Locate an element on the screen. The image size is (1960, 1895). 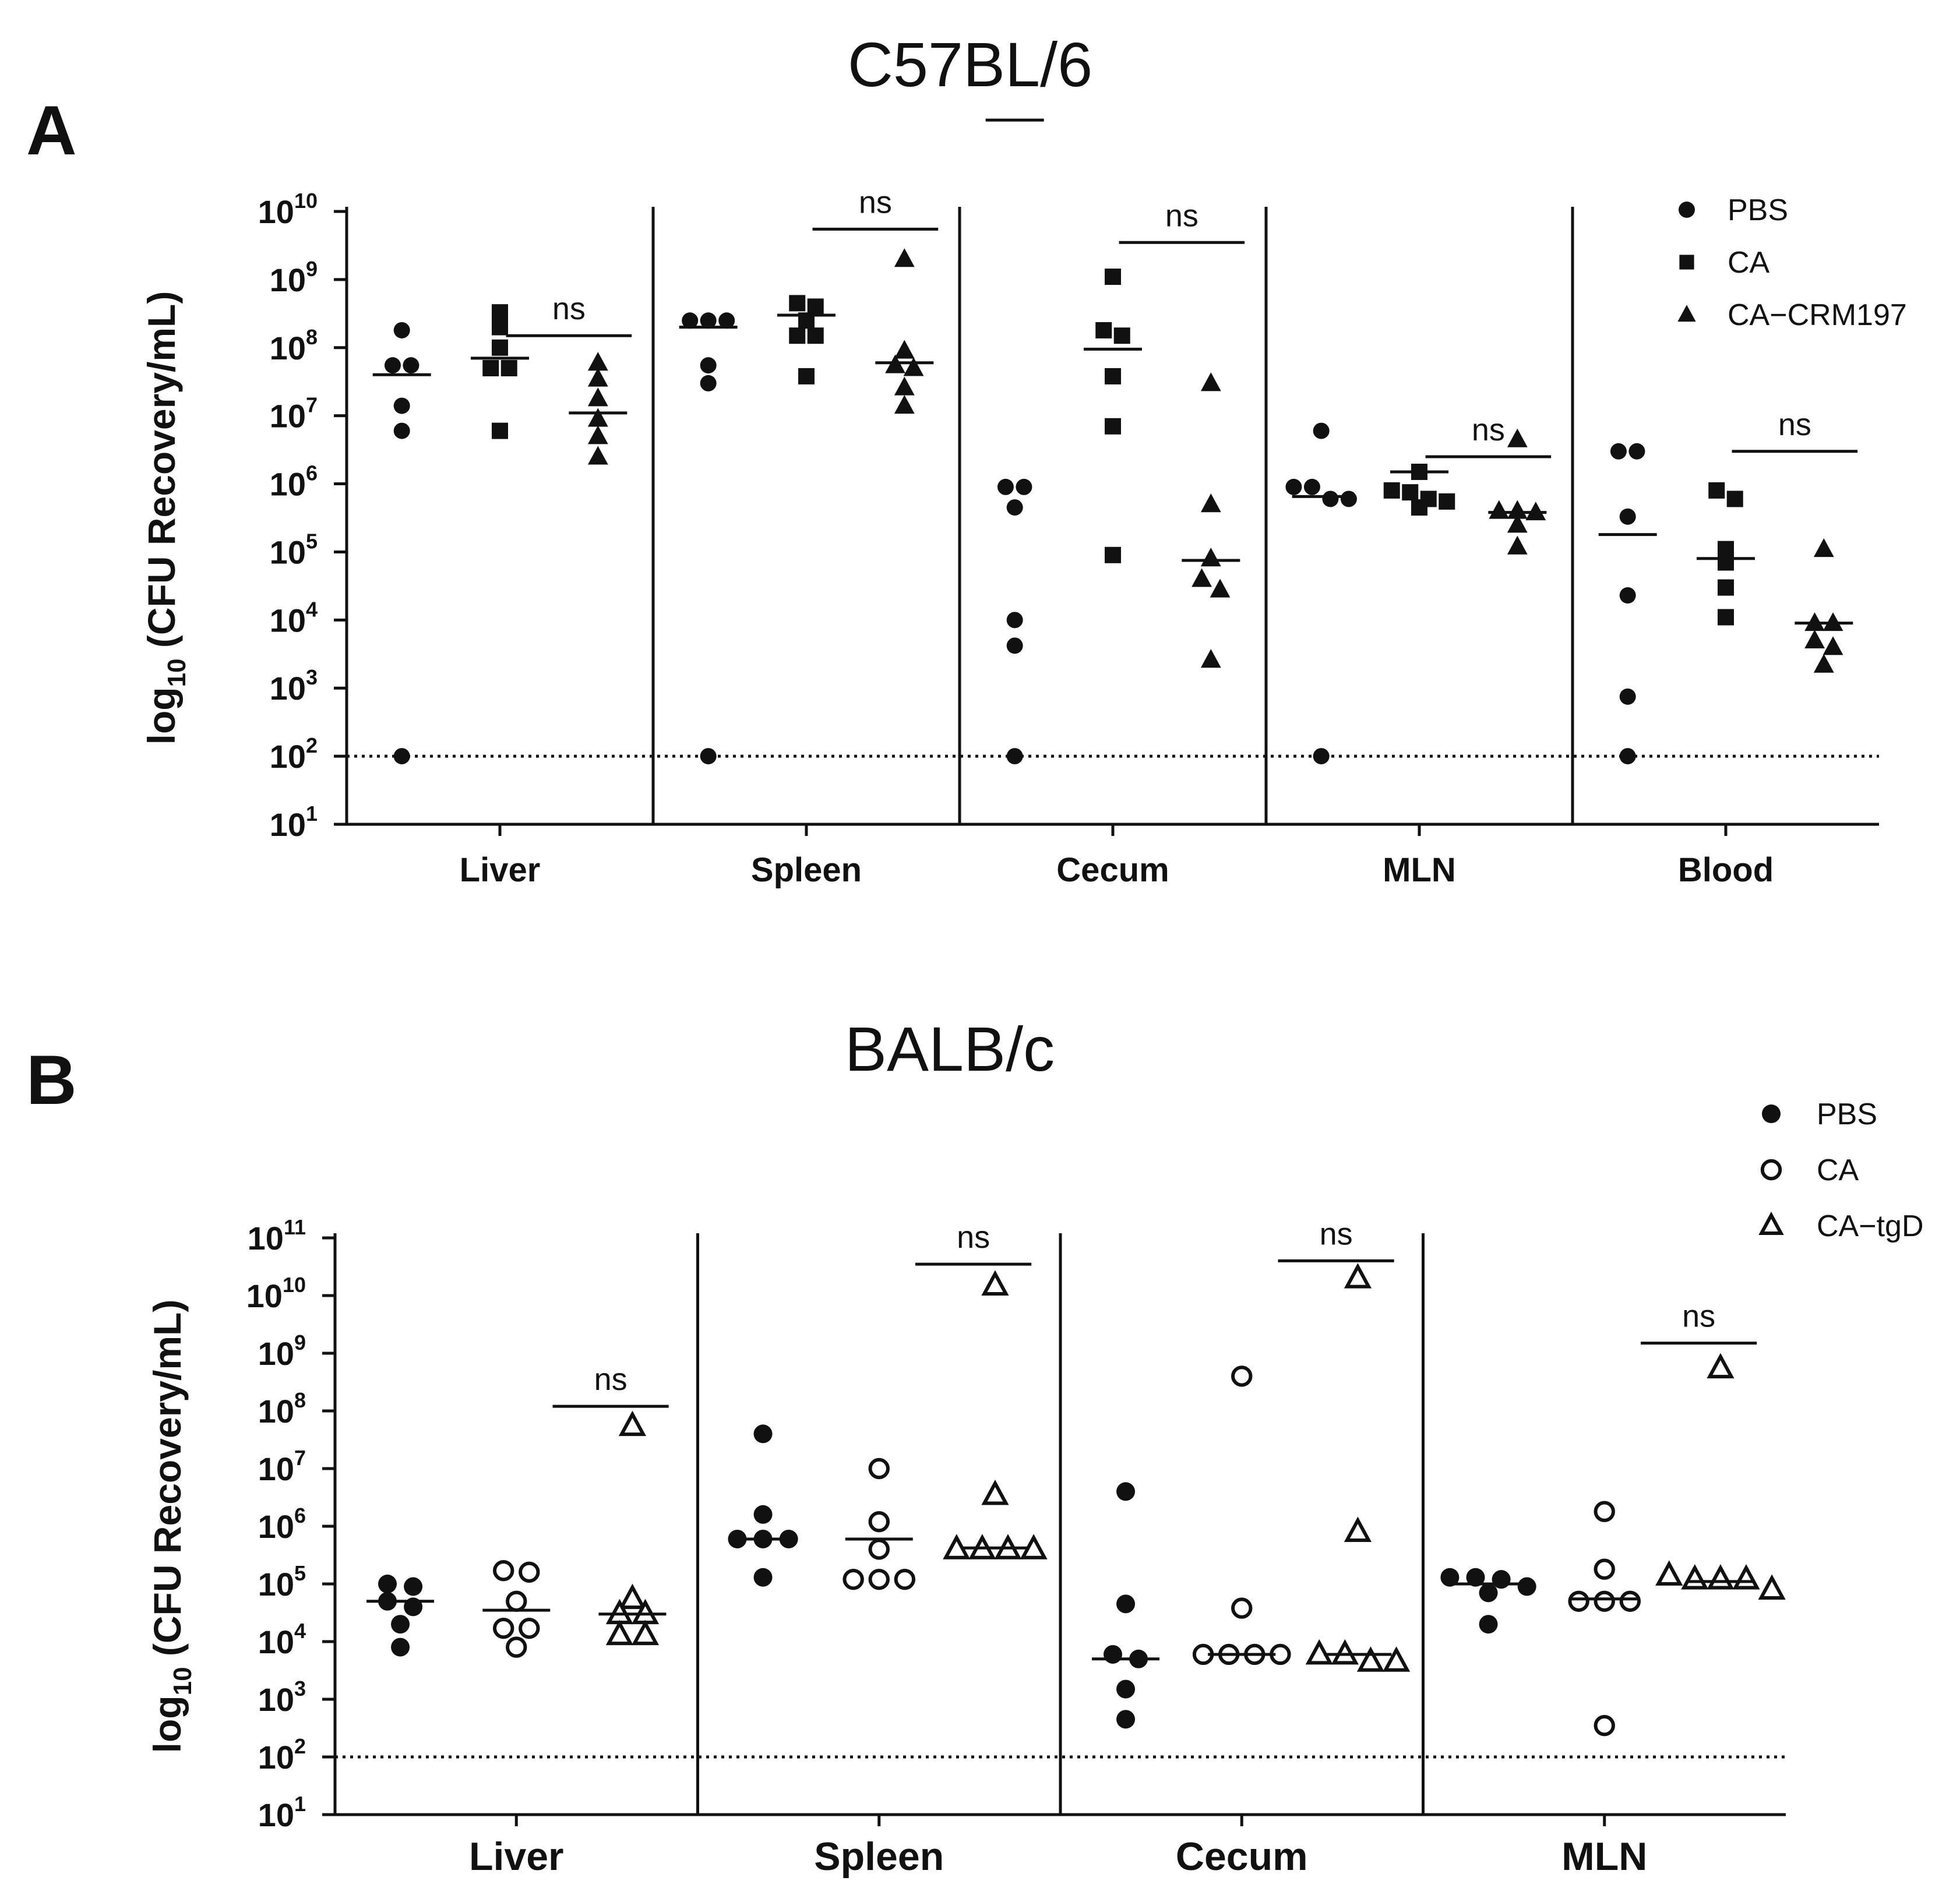
y-tick-exponent: 4 is located at coordinates (312, 609).